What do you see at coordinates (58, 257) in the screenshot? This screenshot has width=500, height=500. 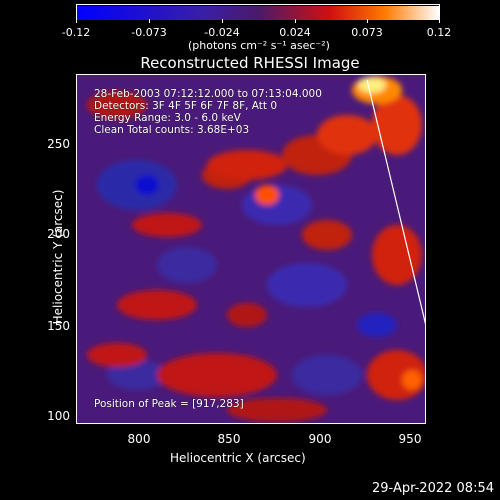 I see `y-axis-label: Heliocentric Y (arcsec)` at bounding box center [58, 257].